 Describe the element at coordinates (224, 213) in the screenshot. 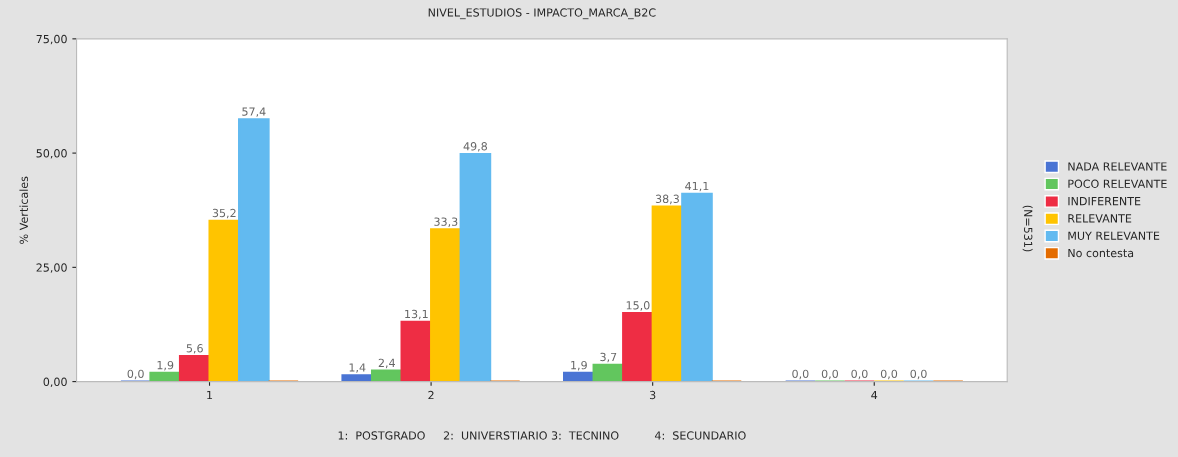

I see `data-label: 35,2` at that location.